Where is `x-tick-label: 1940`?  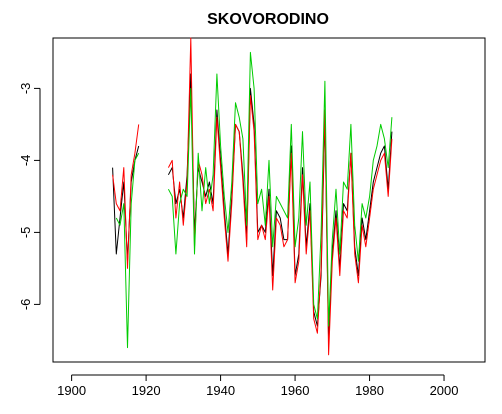 x-tick-label: 1940 is located at coordinates (220, 390).